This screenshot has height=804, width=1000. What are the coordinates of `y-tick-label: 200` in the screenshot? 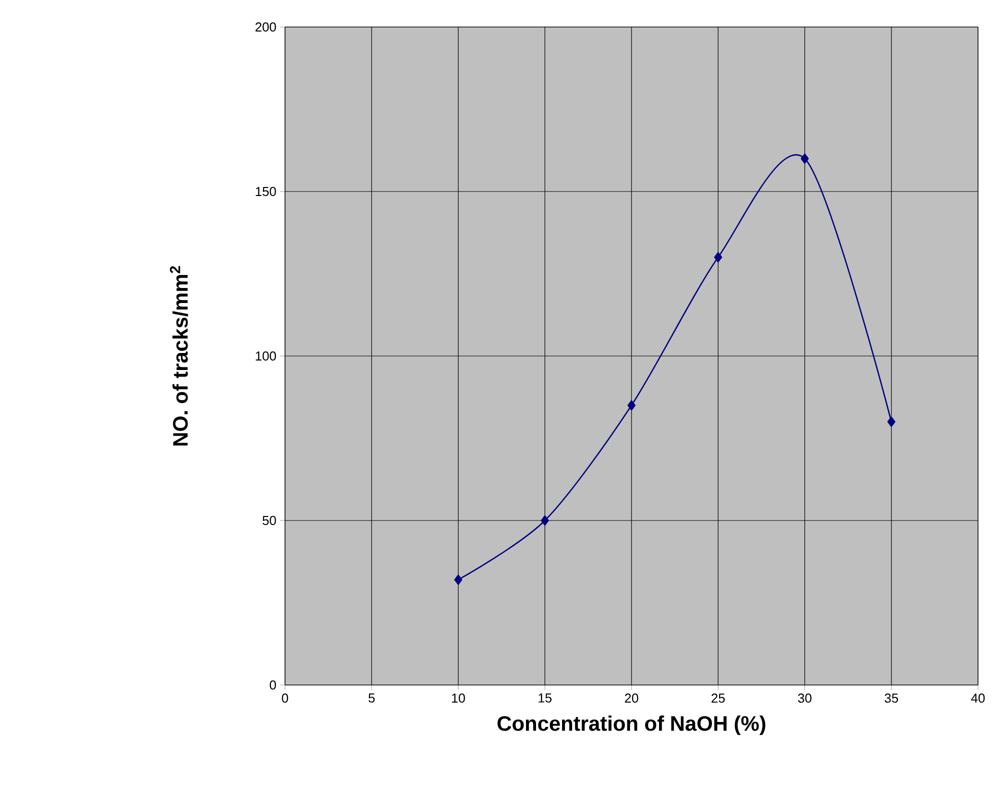 It's located at (266, 27).